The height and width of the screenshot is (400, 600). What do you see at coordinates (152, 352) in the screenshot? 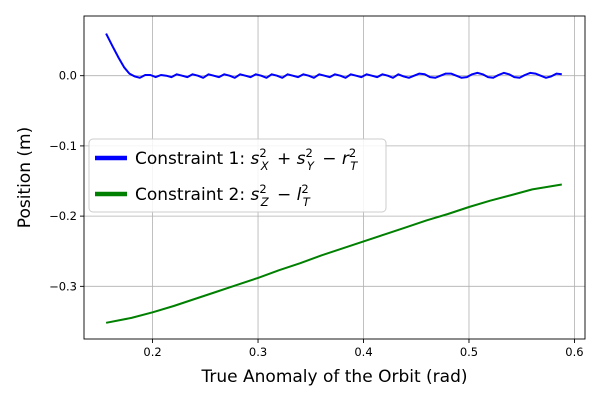
I see `x-tick-label: 0.2` at bounding box center [152, 352].